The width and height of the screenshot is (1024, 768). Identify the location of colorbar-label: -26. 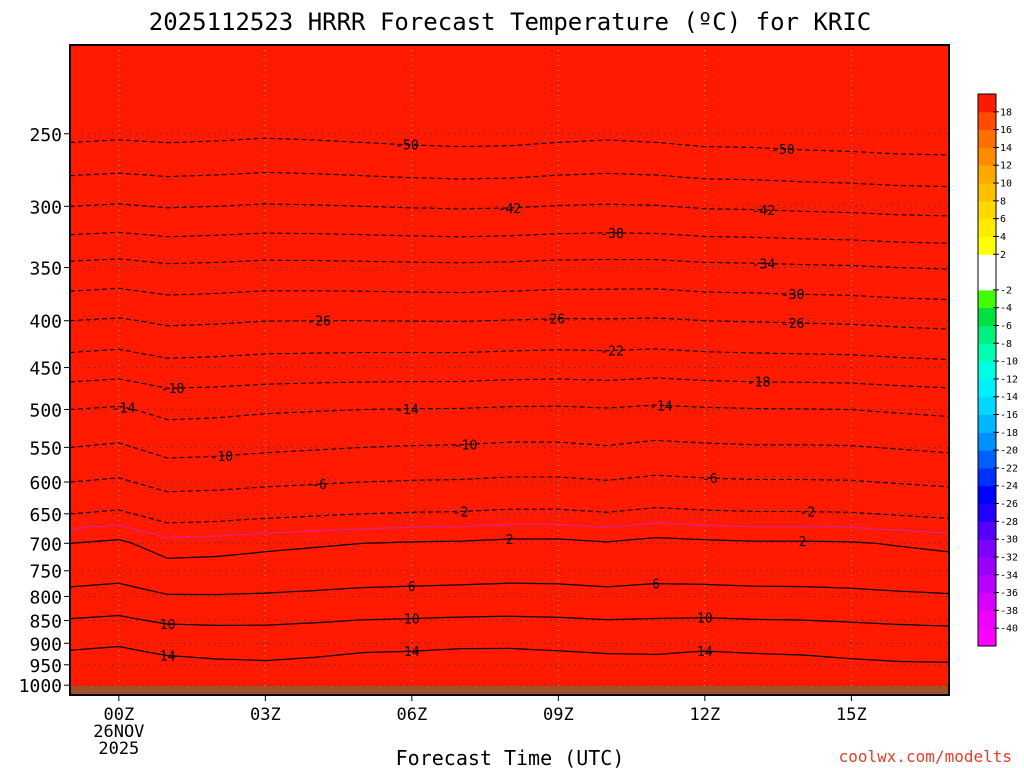
(1009, 504).